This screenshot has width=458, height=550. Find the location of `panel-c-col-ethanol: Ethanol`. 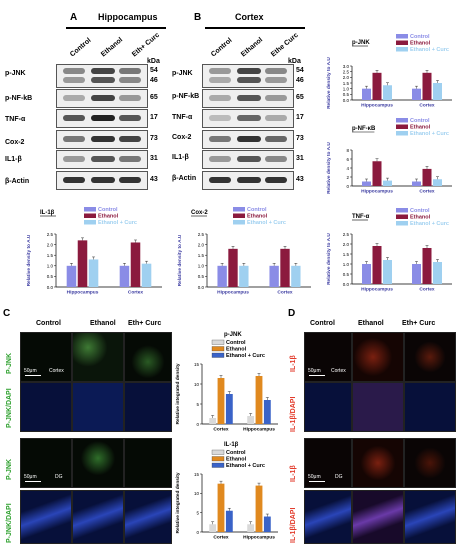

panel-c-col-ethanol: Ethanol is located at coordinates (103, 323).